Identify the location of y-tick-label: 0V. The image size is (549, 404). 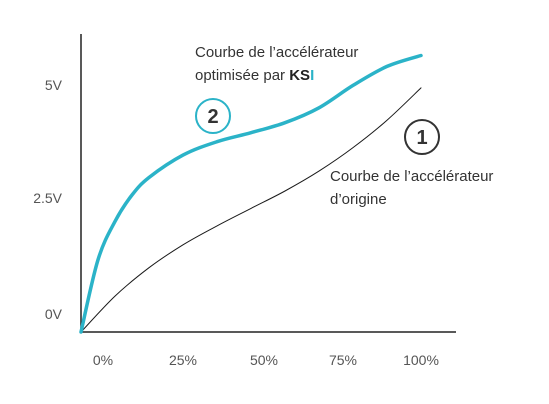
(54, 314).